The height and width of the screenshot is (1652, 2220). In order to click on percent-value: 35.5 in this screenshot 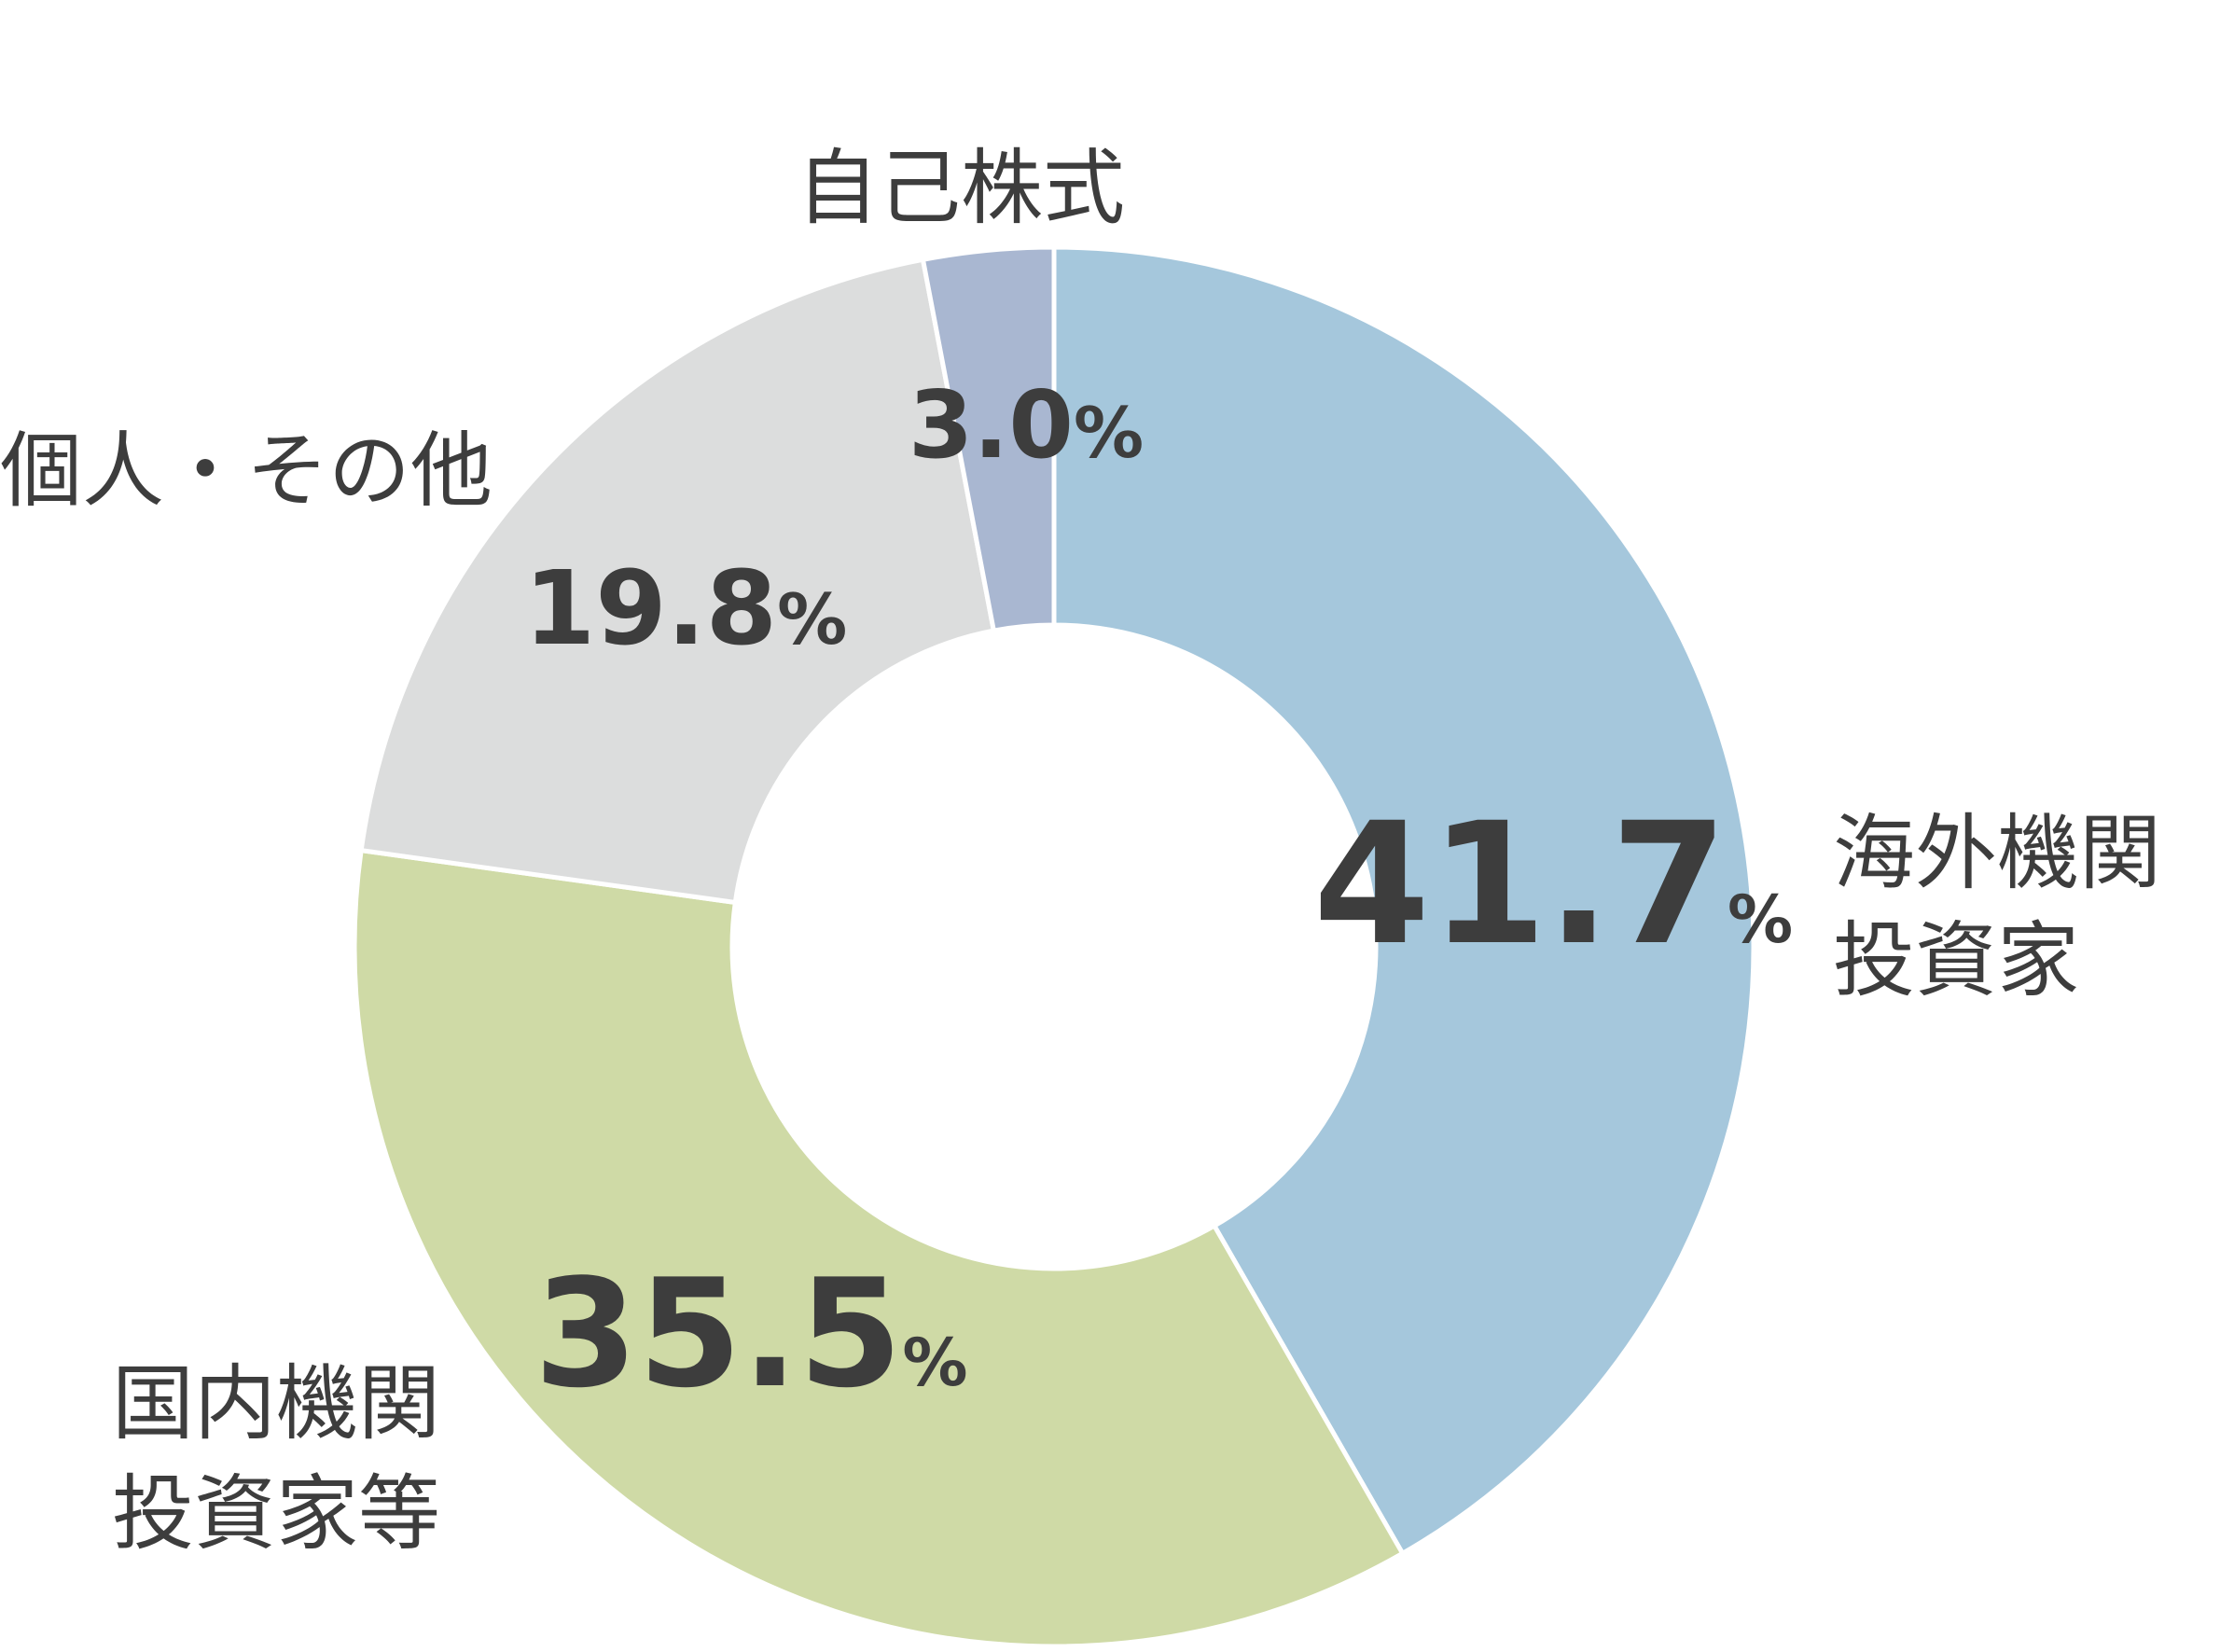, I will do `click(718, 1334)`.